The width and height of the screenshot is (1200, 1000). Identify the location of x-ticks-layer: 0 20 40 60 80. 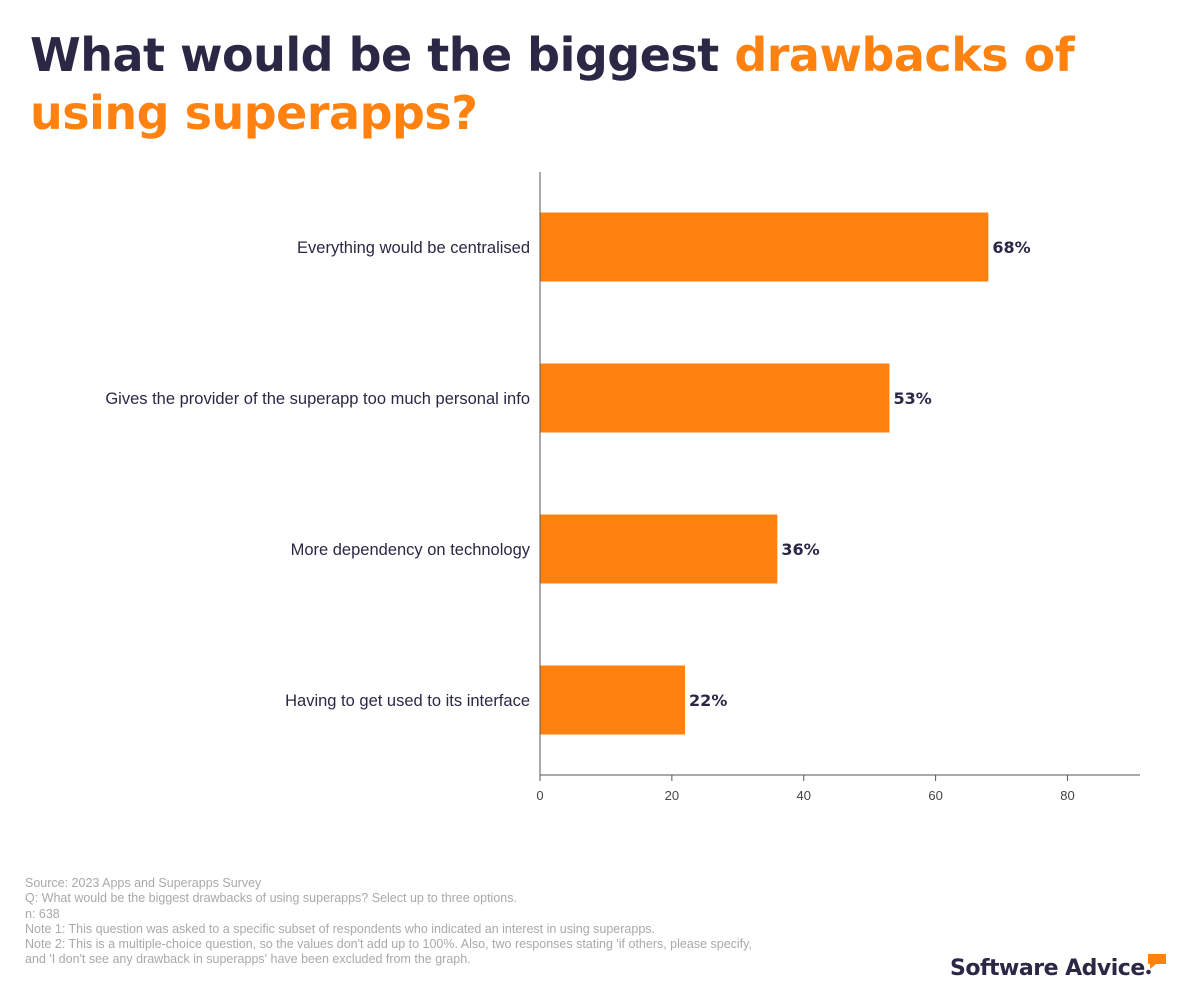
(805, 789).